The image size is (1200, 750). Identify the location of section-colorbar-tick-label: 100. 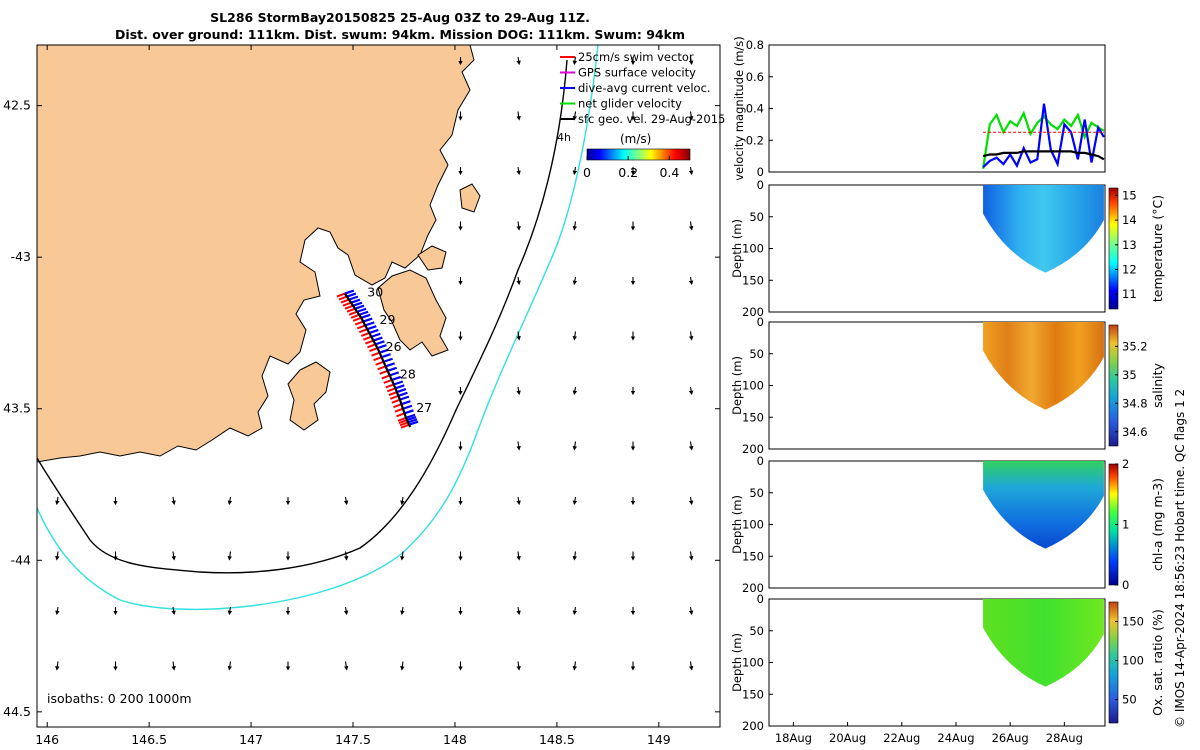
(1133, 661).